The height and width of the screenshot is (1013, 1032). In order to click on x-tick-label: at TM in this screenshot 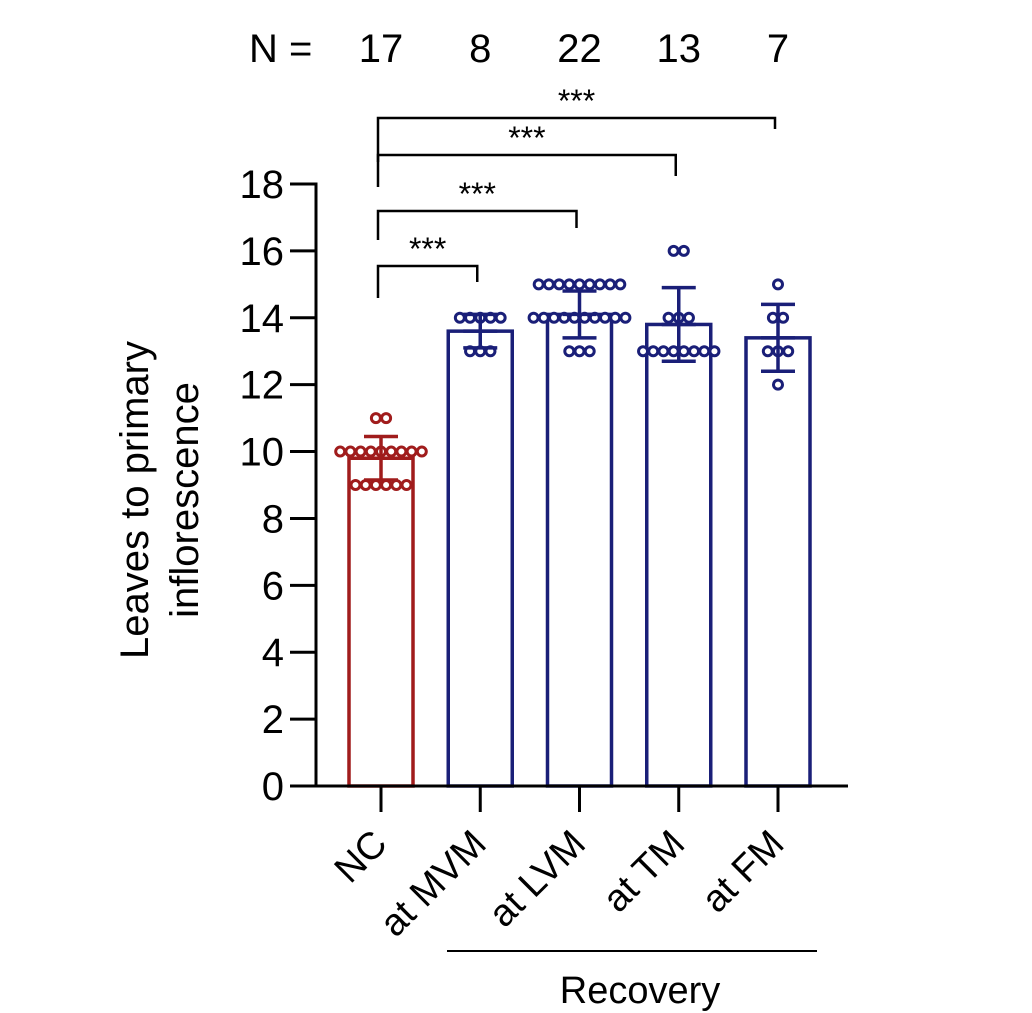, I will do `click(644, 872)`.